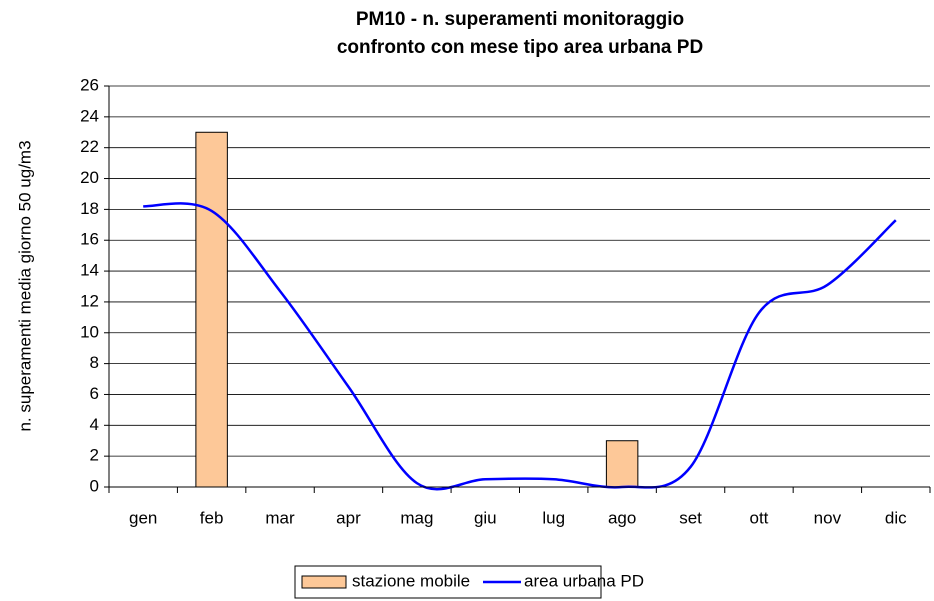 This screenshot has width=934, height=601. I want to click on x-tick-label: nov, so click(828, 517).